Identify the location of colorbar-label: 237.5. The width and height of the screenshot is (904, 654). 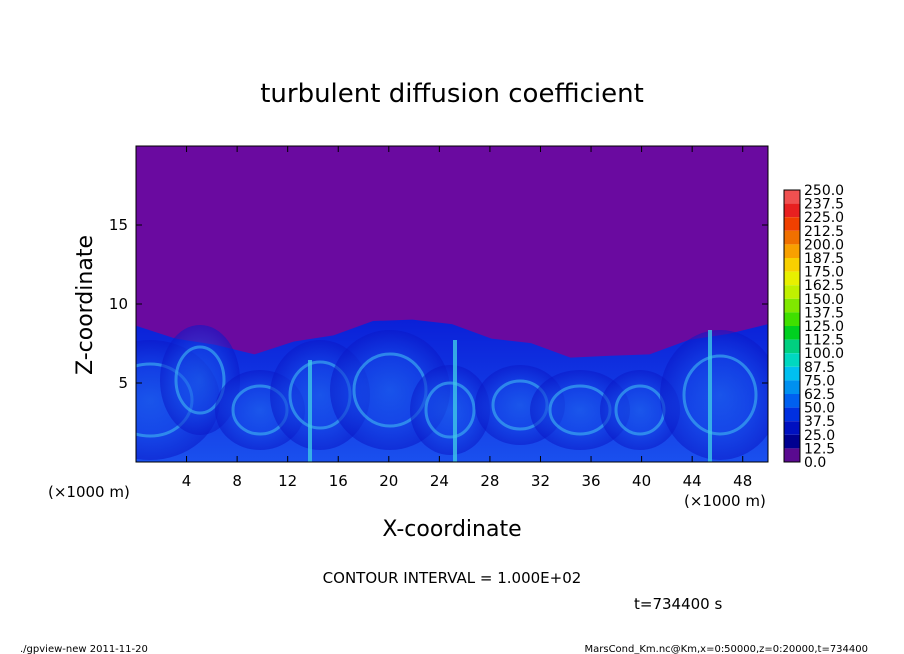
(824, 205).